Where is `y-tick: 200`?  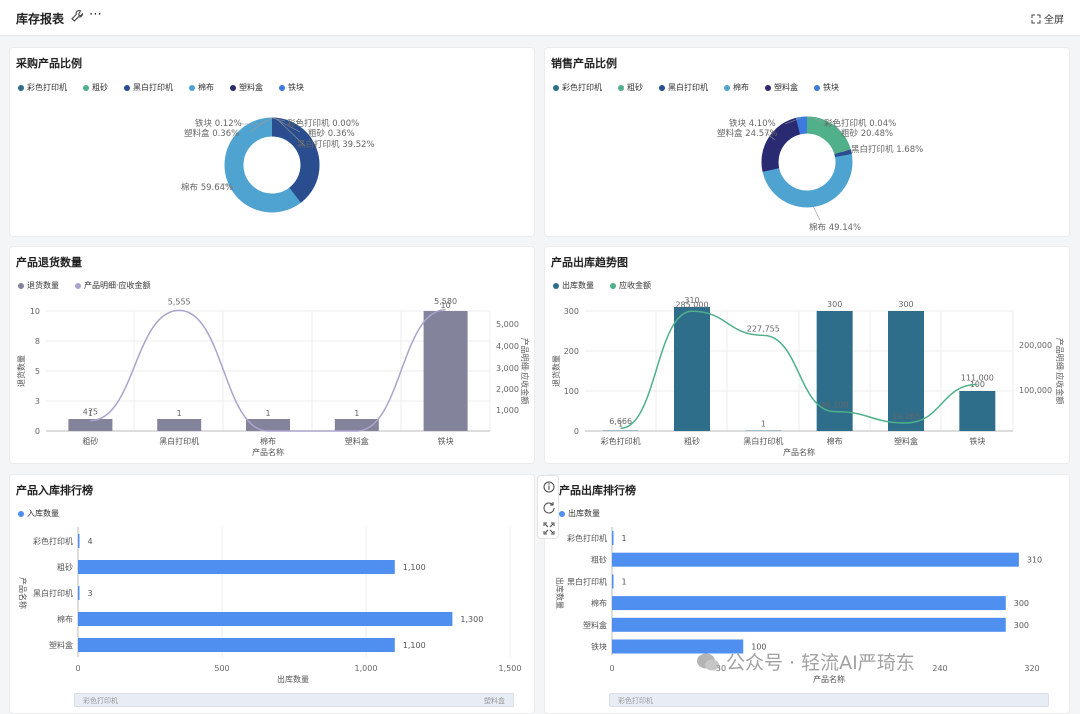
y-tick: 200 is located at coordinates (571, 351).